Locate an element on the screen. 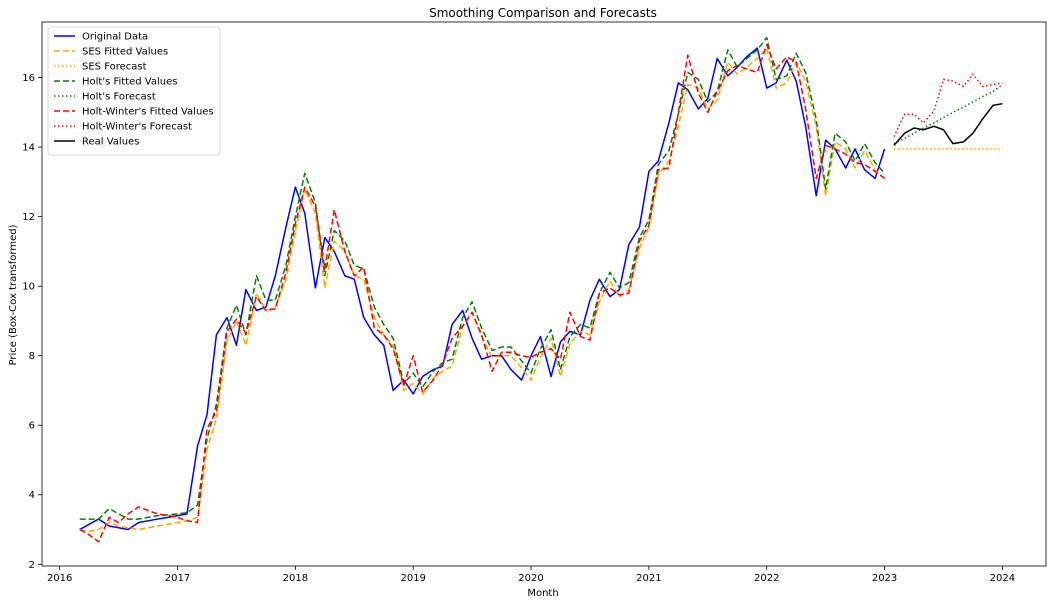  series-line-real-values is located at coordinates (948, 124).